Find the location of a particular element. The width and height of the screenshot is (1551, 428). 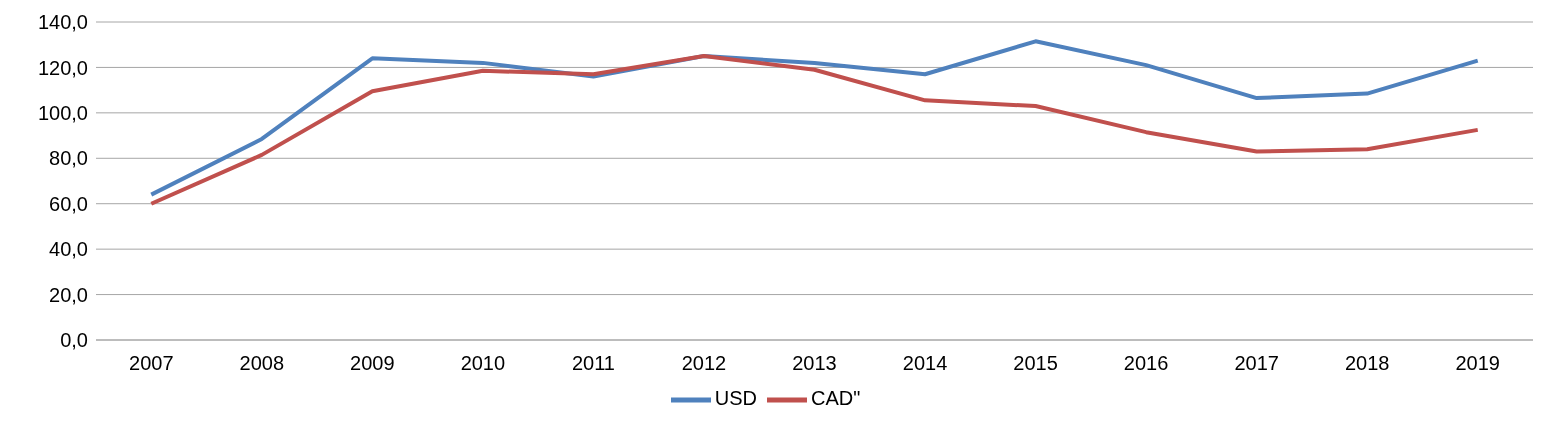

y-tick-label: 40,0 is located at coordinates (68, 249).